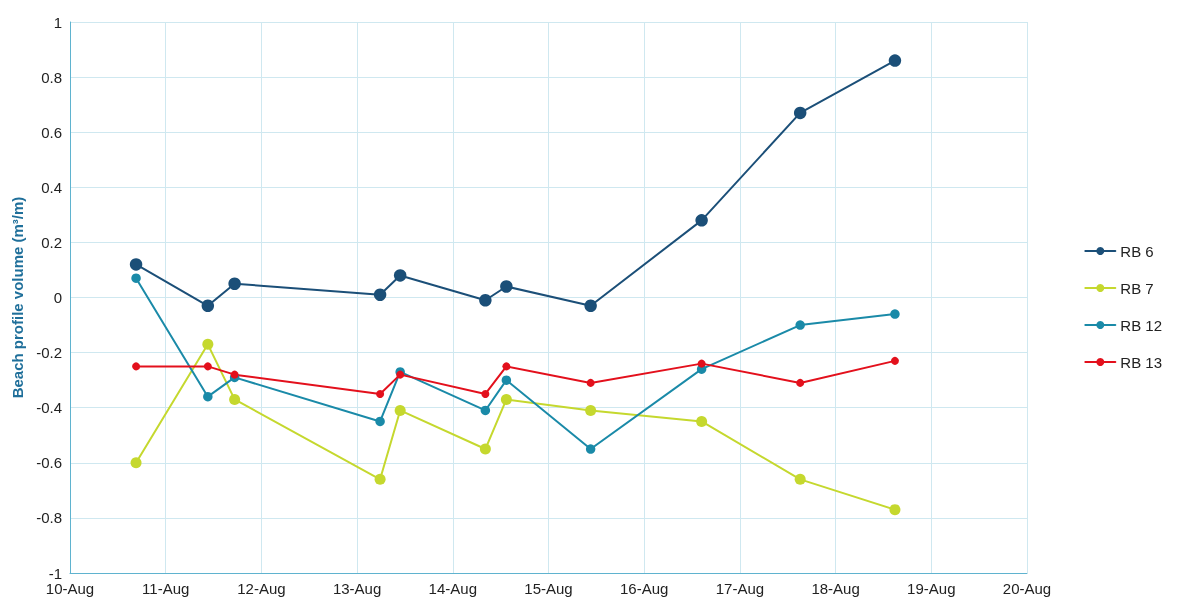  I want to click on legend-label: RB 6, so click(1137, 251).